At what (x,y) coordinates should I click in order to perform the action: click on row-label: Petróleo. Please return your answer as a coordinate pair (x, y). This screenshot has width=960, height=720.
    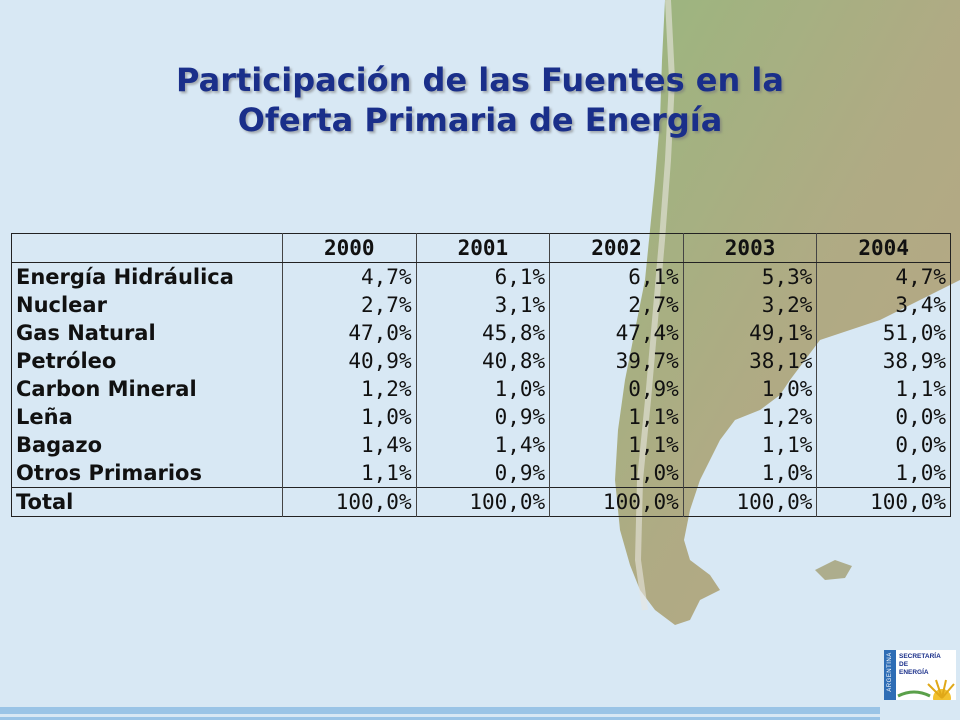
    Looking at the image, I should click on (66, 361).